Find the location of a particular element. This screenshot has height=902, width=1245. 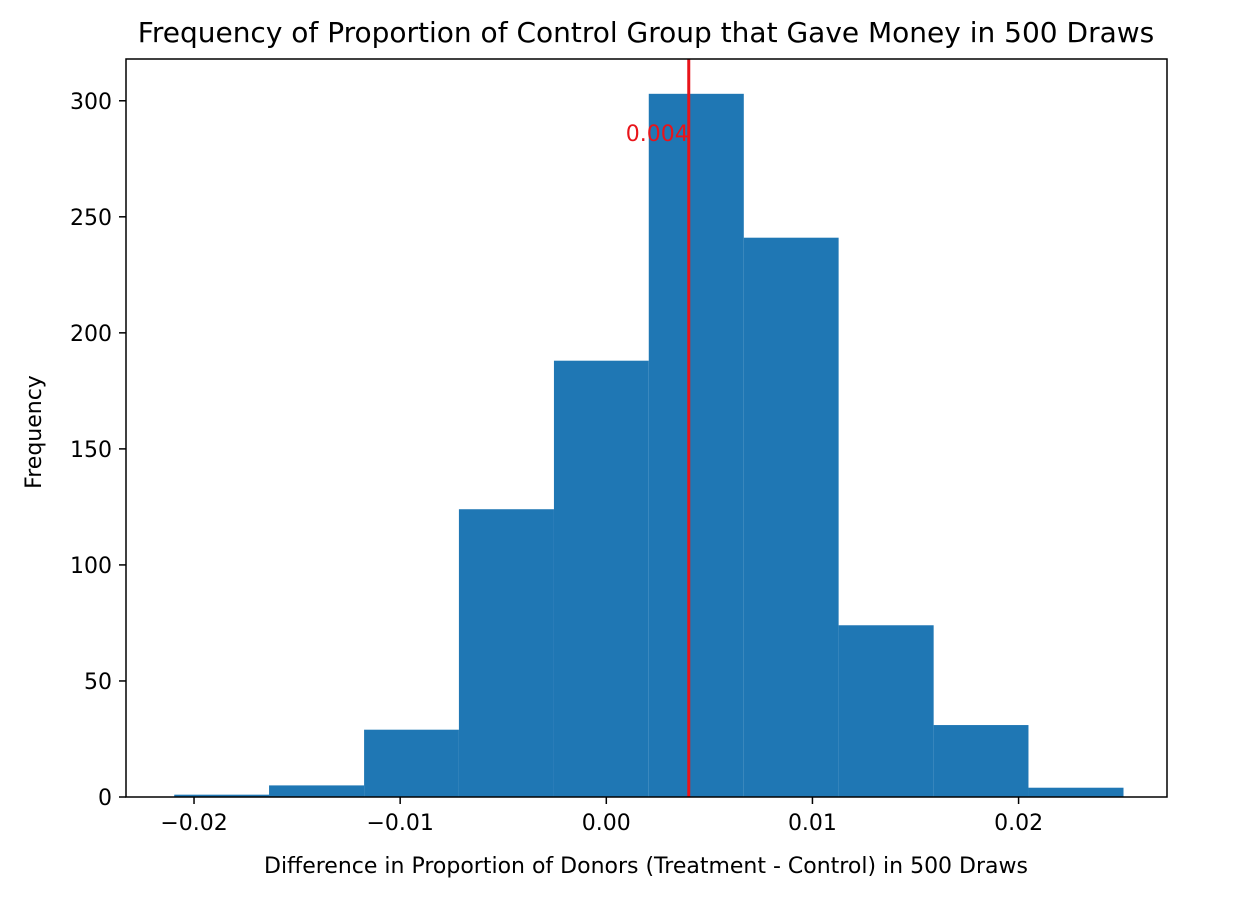

y-axis: 0 50 100 150 200 250 300 is located at coordinates (98, 450).